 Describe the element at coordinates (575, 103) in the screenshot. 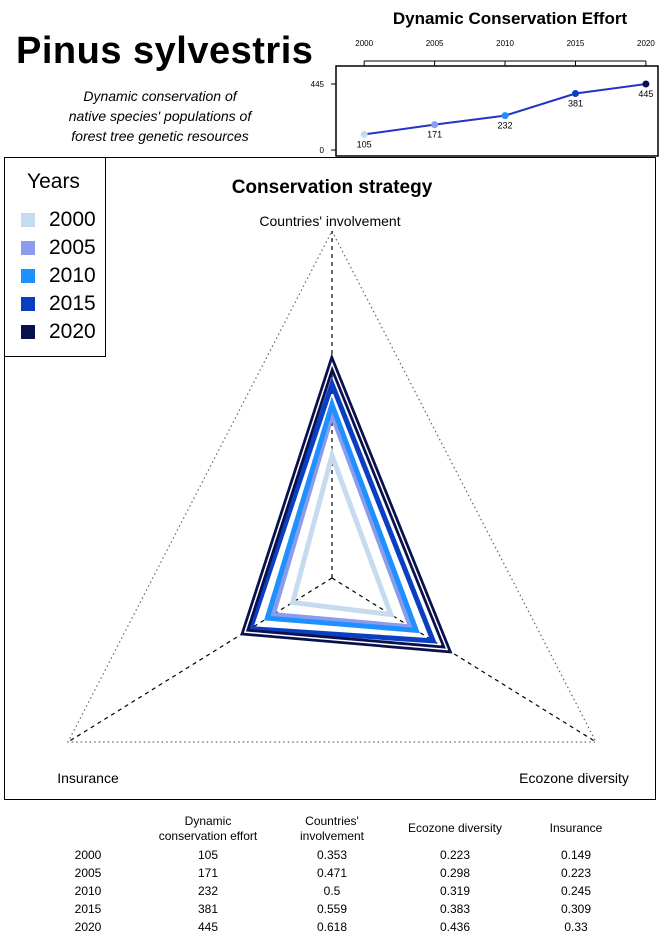

I see `effort-data-label: 381` at that location.